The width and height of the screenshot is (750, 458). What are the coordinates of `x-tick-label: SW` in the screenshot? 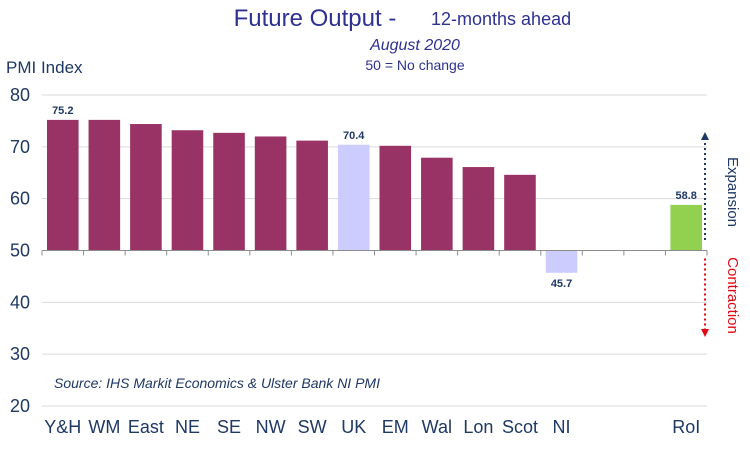 It's located at (312, 427).